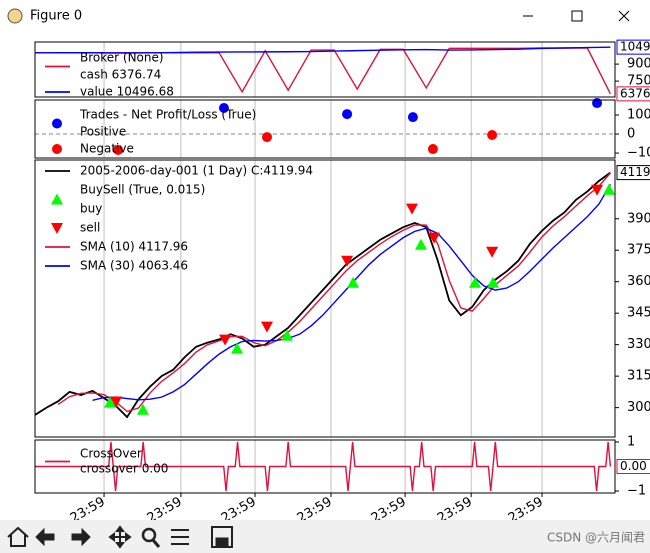 The height and width of the screenshot is (553, 650). I want to click on legend-label: Positive, so click(103, 132).